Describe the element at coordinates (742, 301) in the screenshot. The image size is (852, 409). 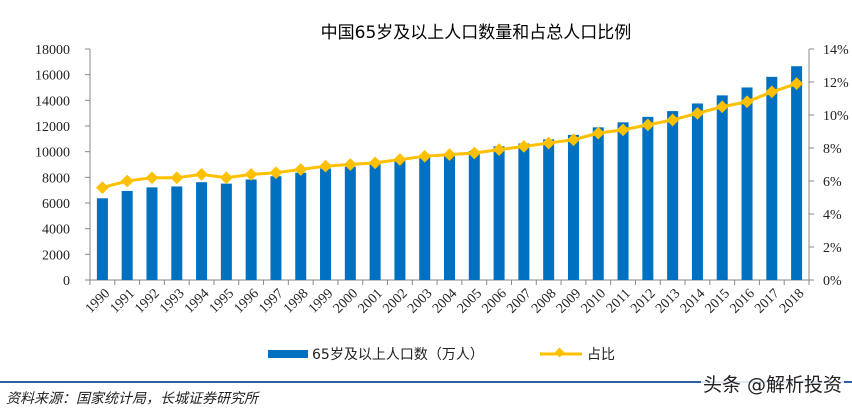
I see `x-tick-label: 2016` at that location.